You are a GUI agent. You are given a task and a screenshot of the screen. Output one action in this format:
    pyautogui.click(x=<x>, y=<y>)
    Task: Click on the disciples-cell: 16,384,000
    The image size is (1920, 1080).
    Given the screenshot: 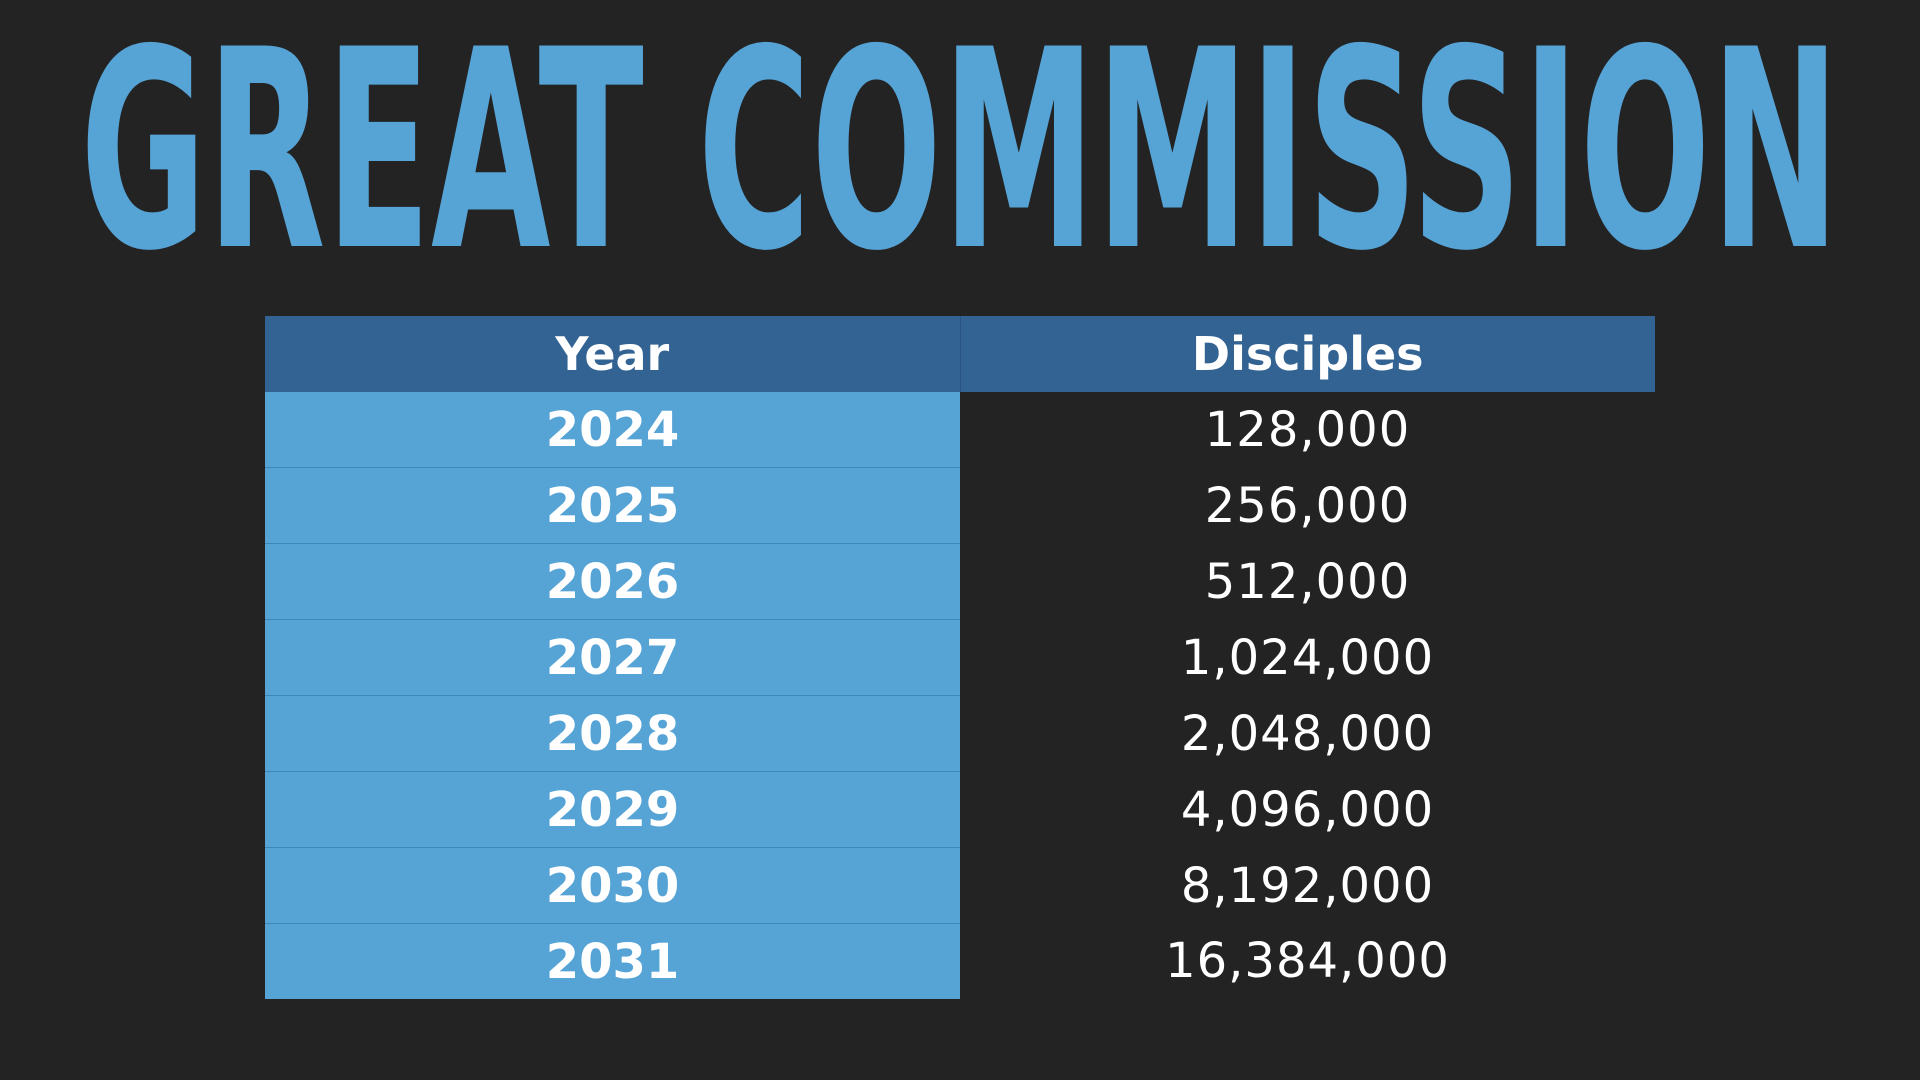 What is the action you would take?
    pyautogui.click(x=1307, y=961)
    